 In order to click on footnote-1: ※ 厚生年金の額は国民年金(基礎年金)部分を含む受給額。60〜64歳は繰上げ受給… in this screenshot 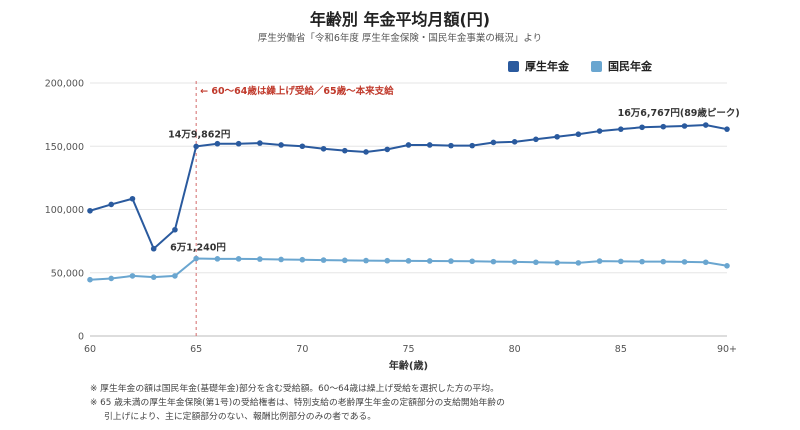, I will do `click(294, 389)`.